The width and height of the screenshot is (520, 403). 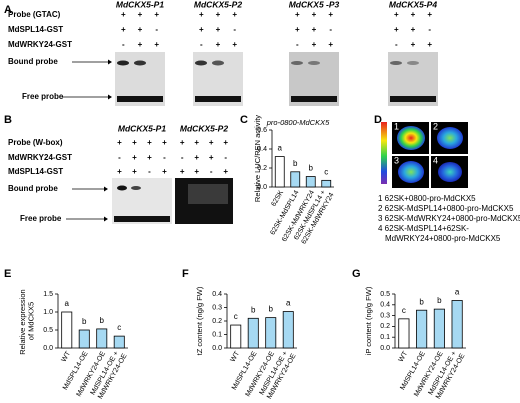 I want to click on panel-letter: F, so click(x=185, y=274).